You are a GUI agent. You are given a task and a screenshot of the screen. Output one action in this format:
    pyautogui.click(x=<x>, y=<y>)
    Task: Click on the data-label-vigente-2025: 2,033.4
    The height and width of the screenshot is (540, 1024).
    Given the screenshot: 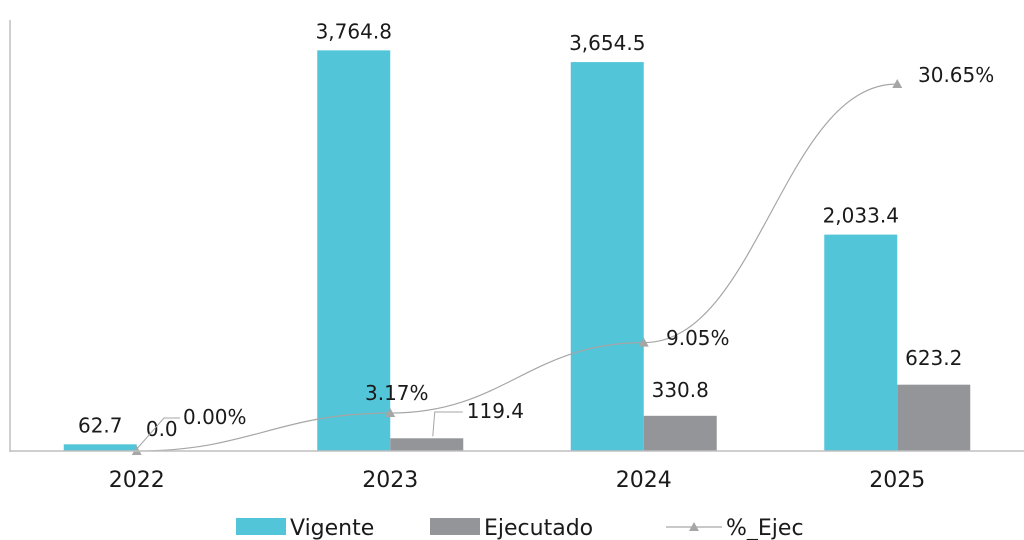 What is the action you would take?
    pyautogui.click(x=861, y=216)
    